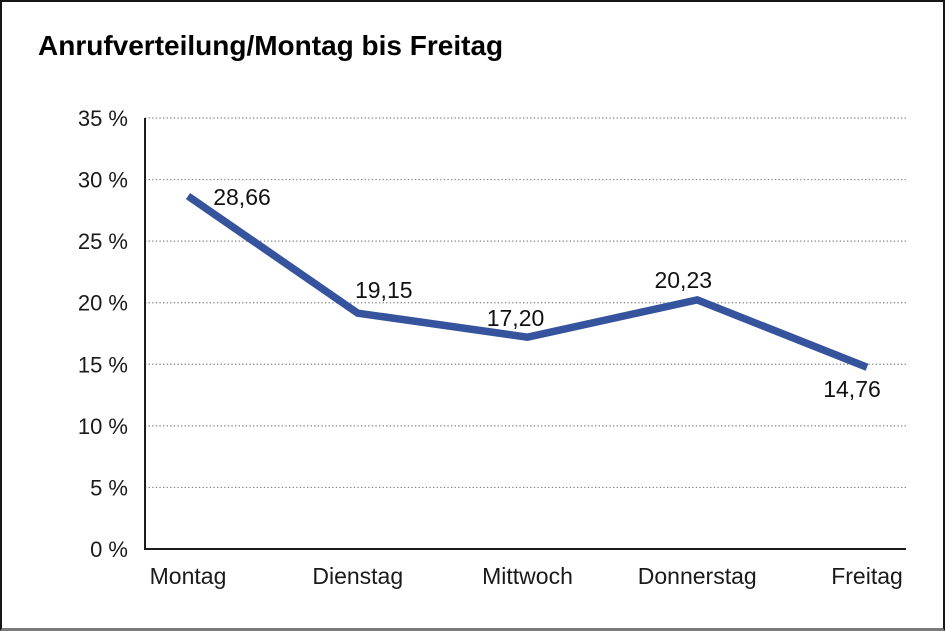 The image size is (945, 631). What do you see at coordinates (242, 197) in the screenshot?
I see `data-label: 28,66` at bounding box center [242, 197].